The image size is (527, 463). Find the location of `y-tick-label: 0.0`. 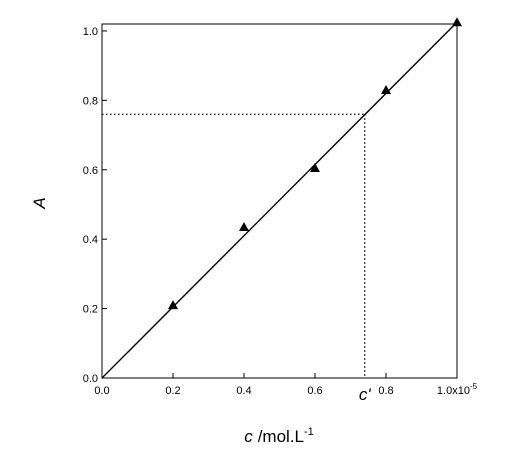

y-tick-label: 0.0 is located at coordinates (90, 379).